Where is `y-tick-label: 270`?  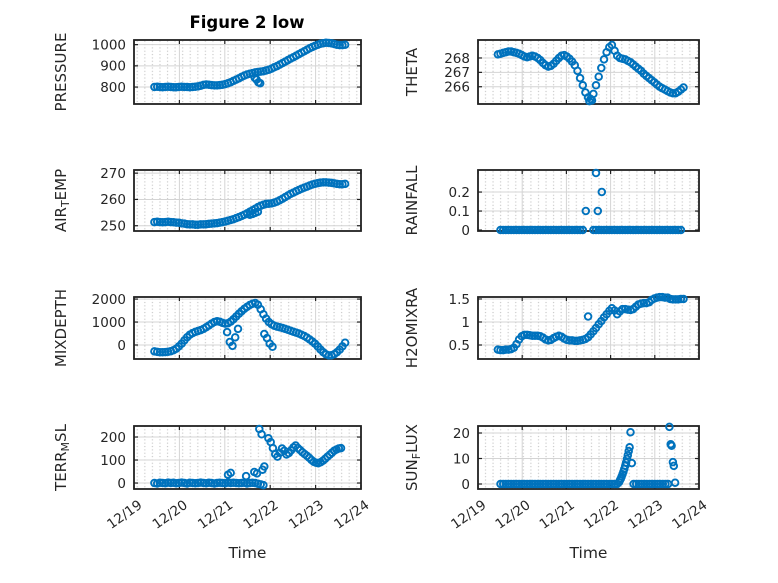 y-tick-label: 270 is located at coordinates (113, 174).